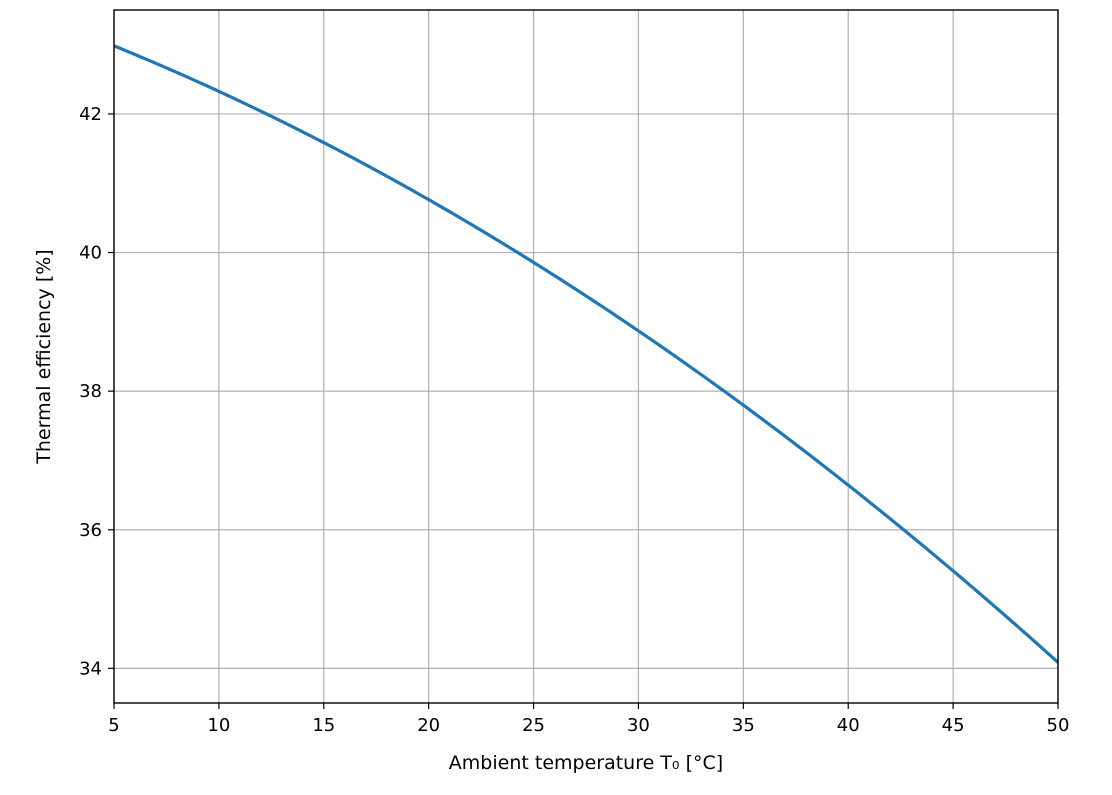 Image resolution: width=1112 pixels, height=795 pixels. I want to click on x-tick-label: 20, so click(428, 725).